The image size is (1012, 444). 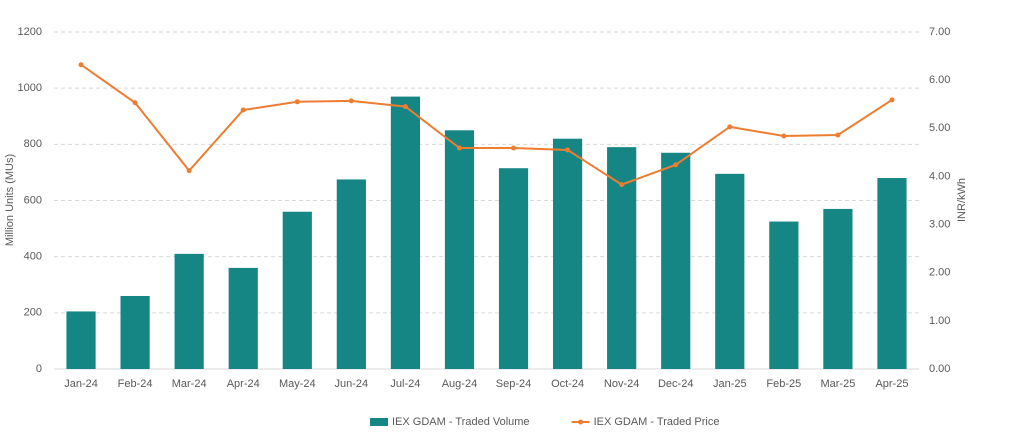 I want to click on x-tick-label: Mar-24, so click(x=189, y=384).